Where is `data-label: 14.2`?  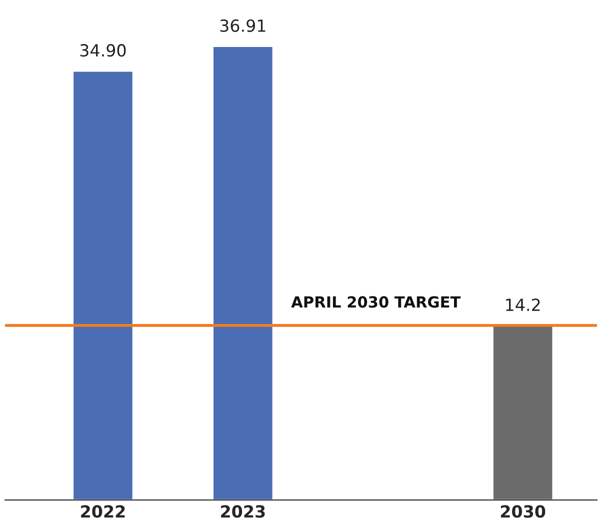
data-label: 14.2 is located at coordinates (523, 304).